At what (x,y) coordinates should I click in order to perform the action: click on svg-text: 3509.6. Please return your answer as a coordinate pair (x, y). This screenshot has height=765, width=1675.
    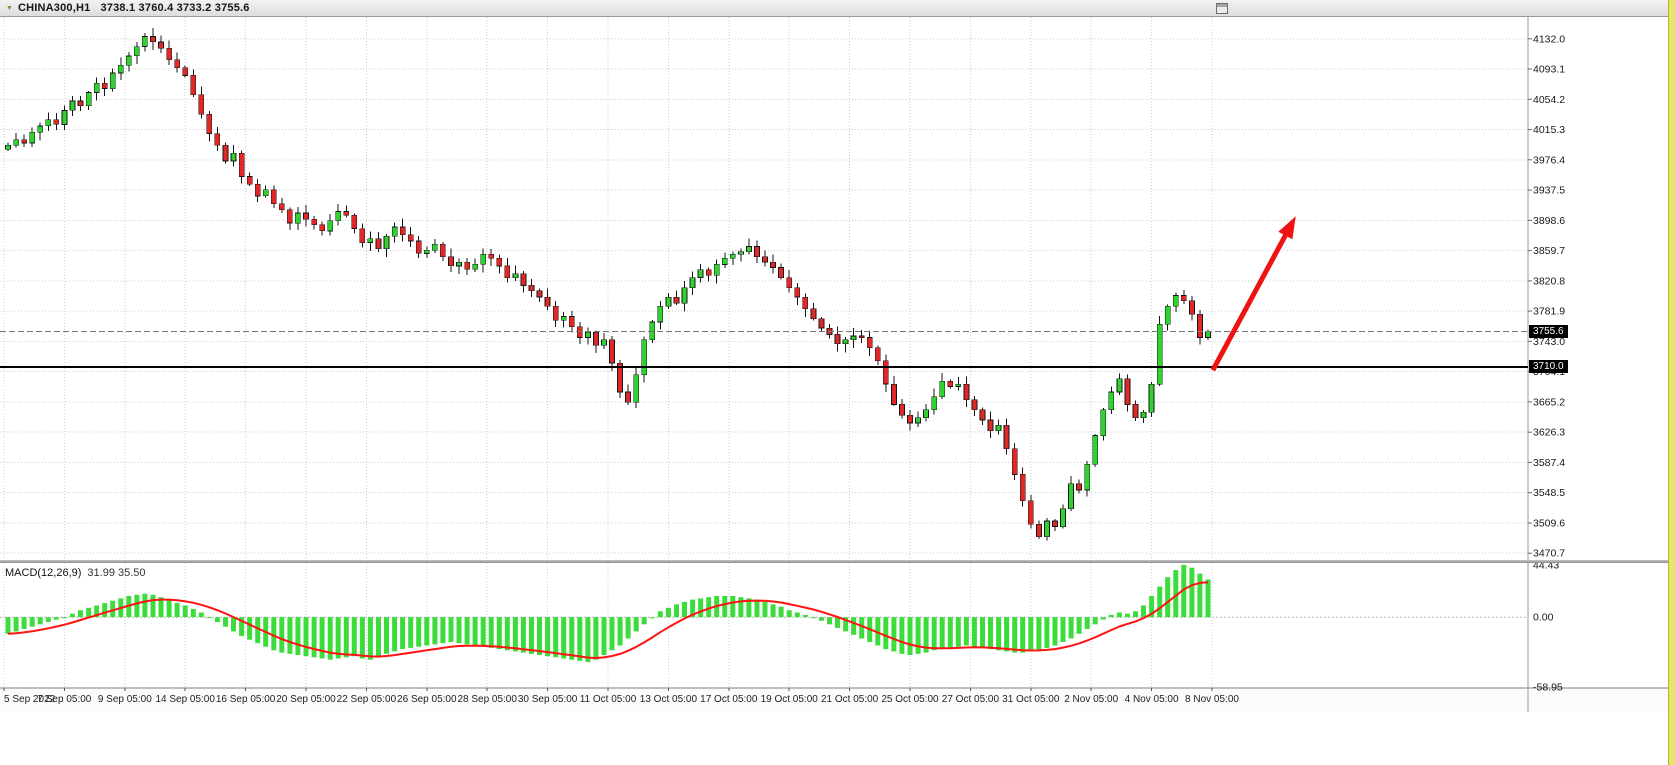
    Looking at the image, I should click on (1549, 524).